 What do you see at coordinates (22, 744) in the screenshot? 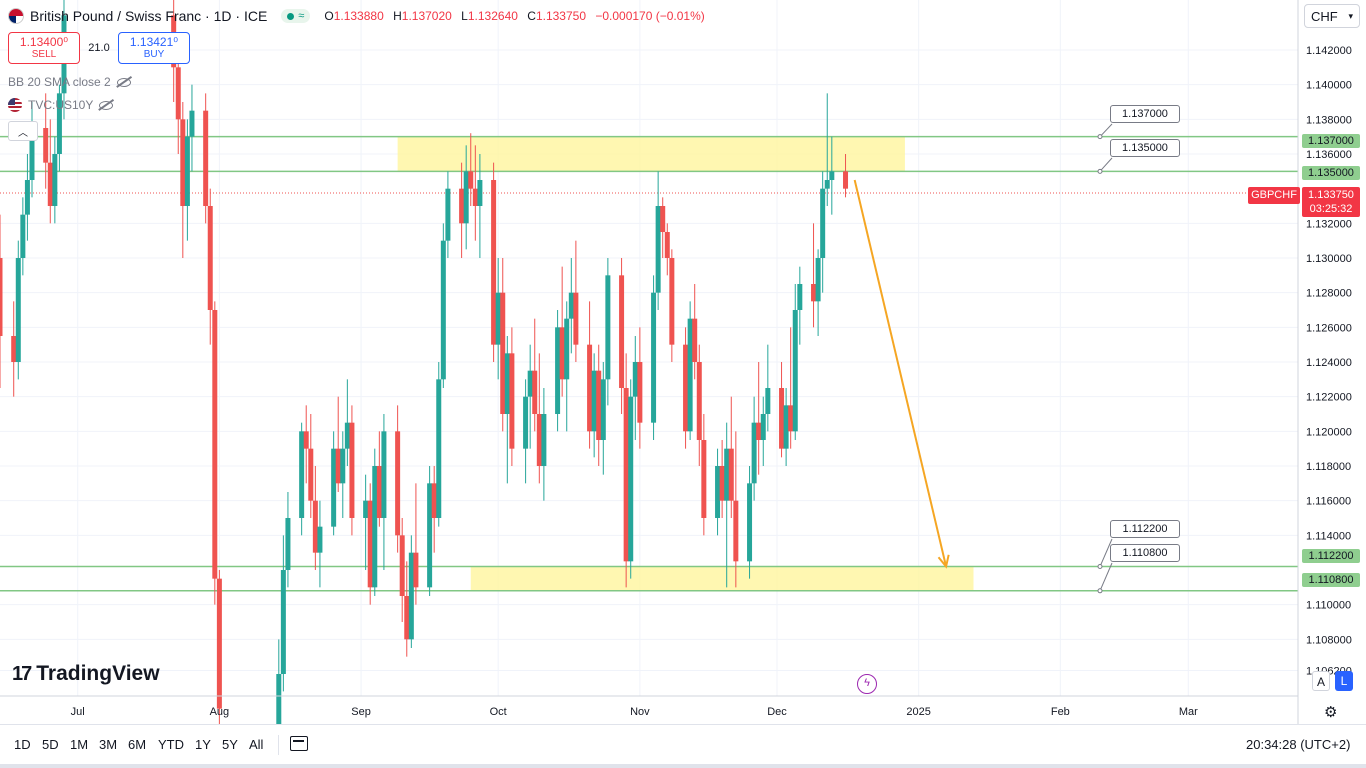
I see `timeframe-1d: 1D` at bounding box center [22, 744].